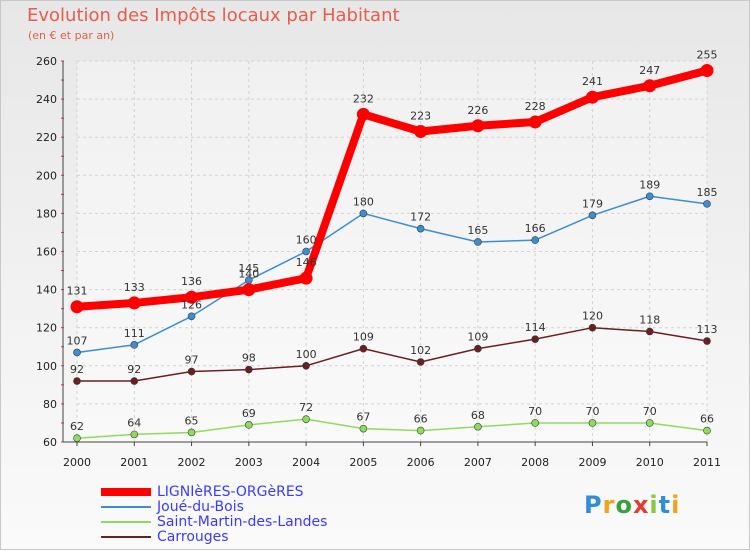  I want to click on x-tick-label: 2009, so click(592, 462).